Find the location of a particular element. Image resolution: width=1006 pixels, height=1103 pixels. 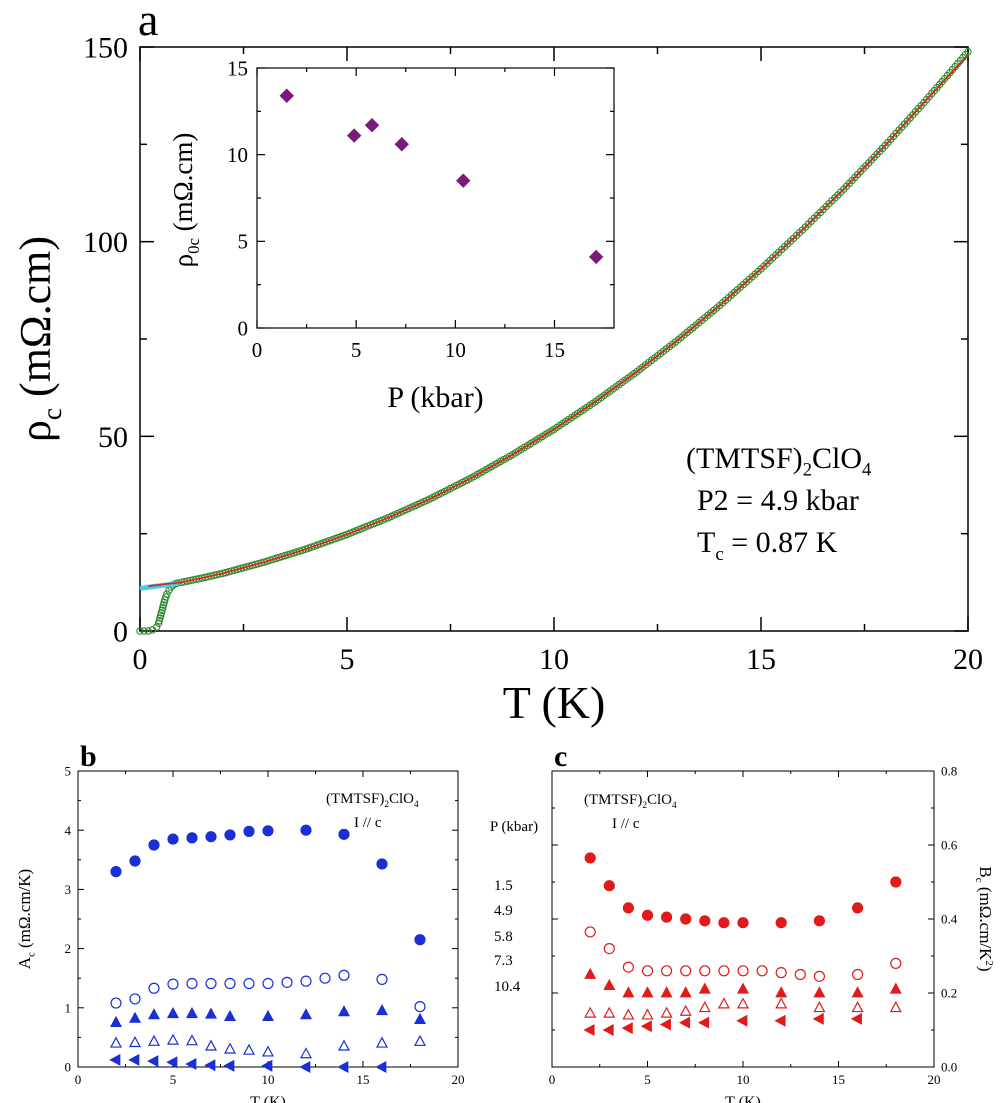

inset-x-axis-label: P (kbar) is located at coordinates (435, 397).